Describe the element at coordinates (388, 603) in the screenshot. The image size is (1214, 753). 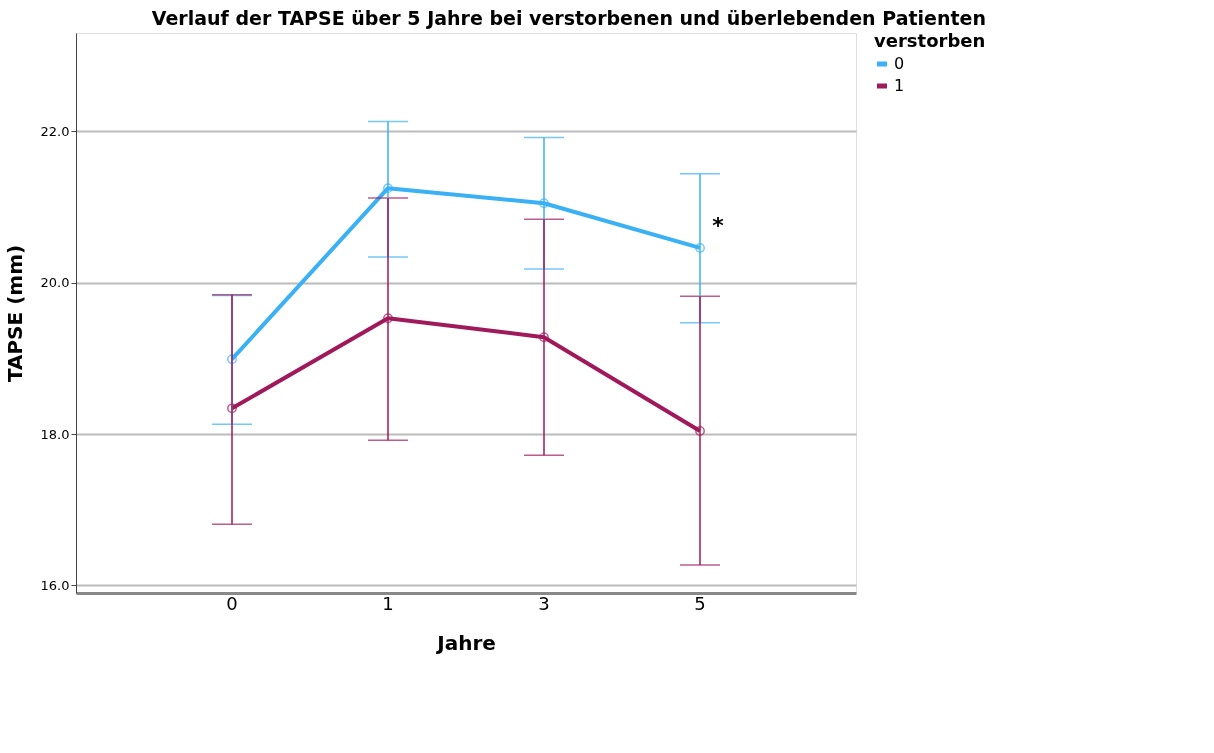
I see `x-tick-label: 1` at that location.